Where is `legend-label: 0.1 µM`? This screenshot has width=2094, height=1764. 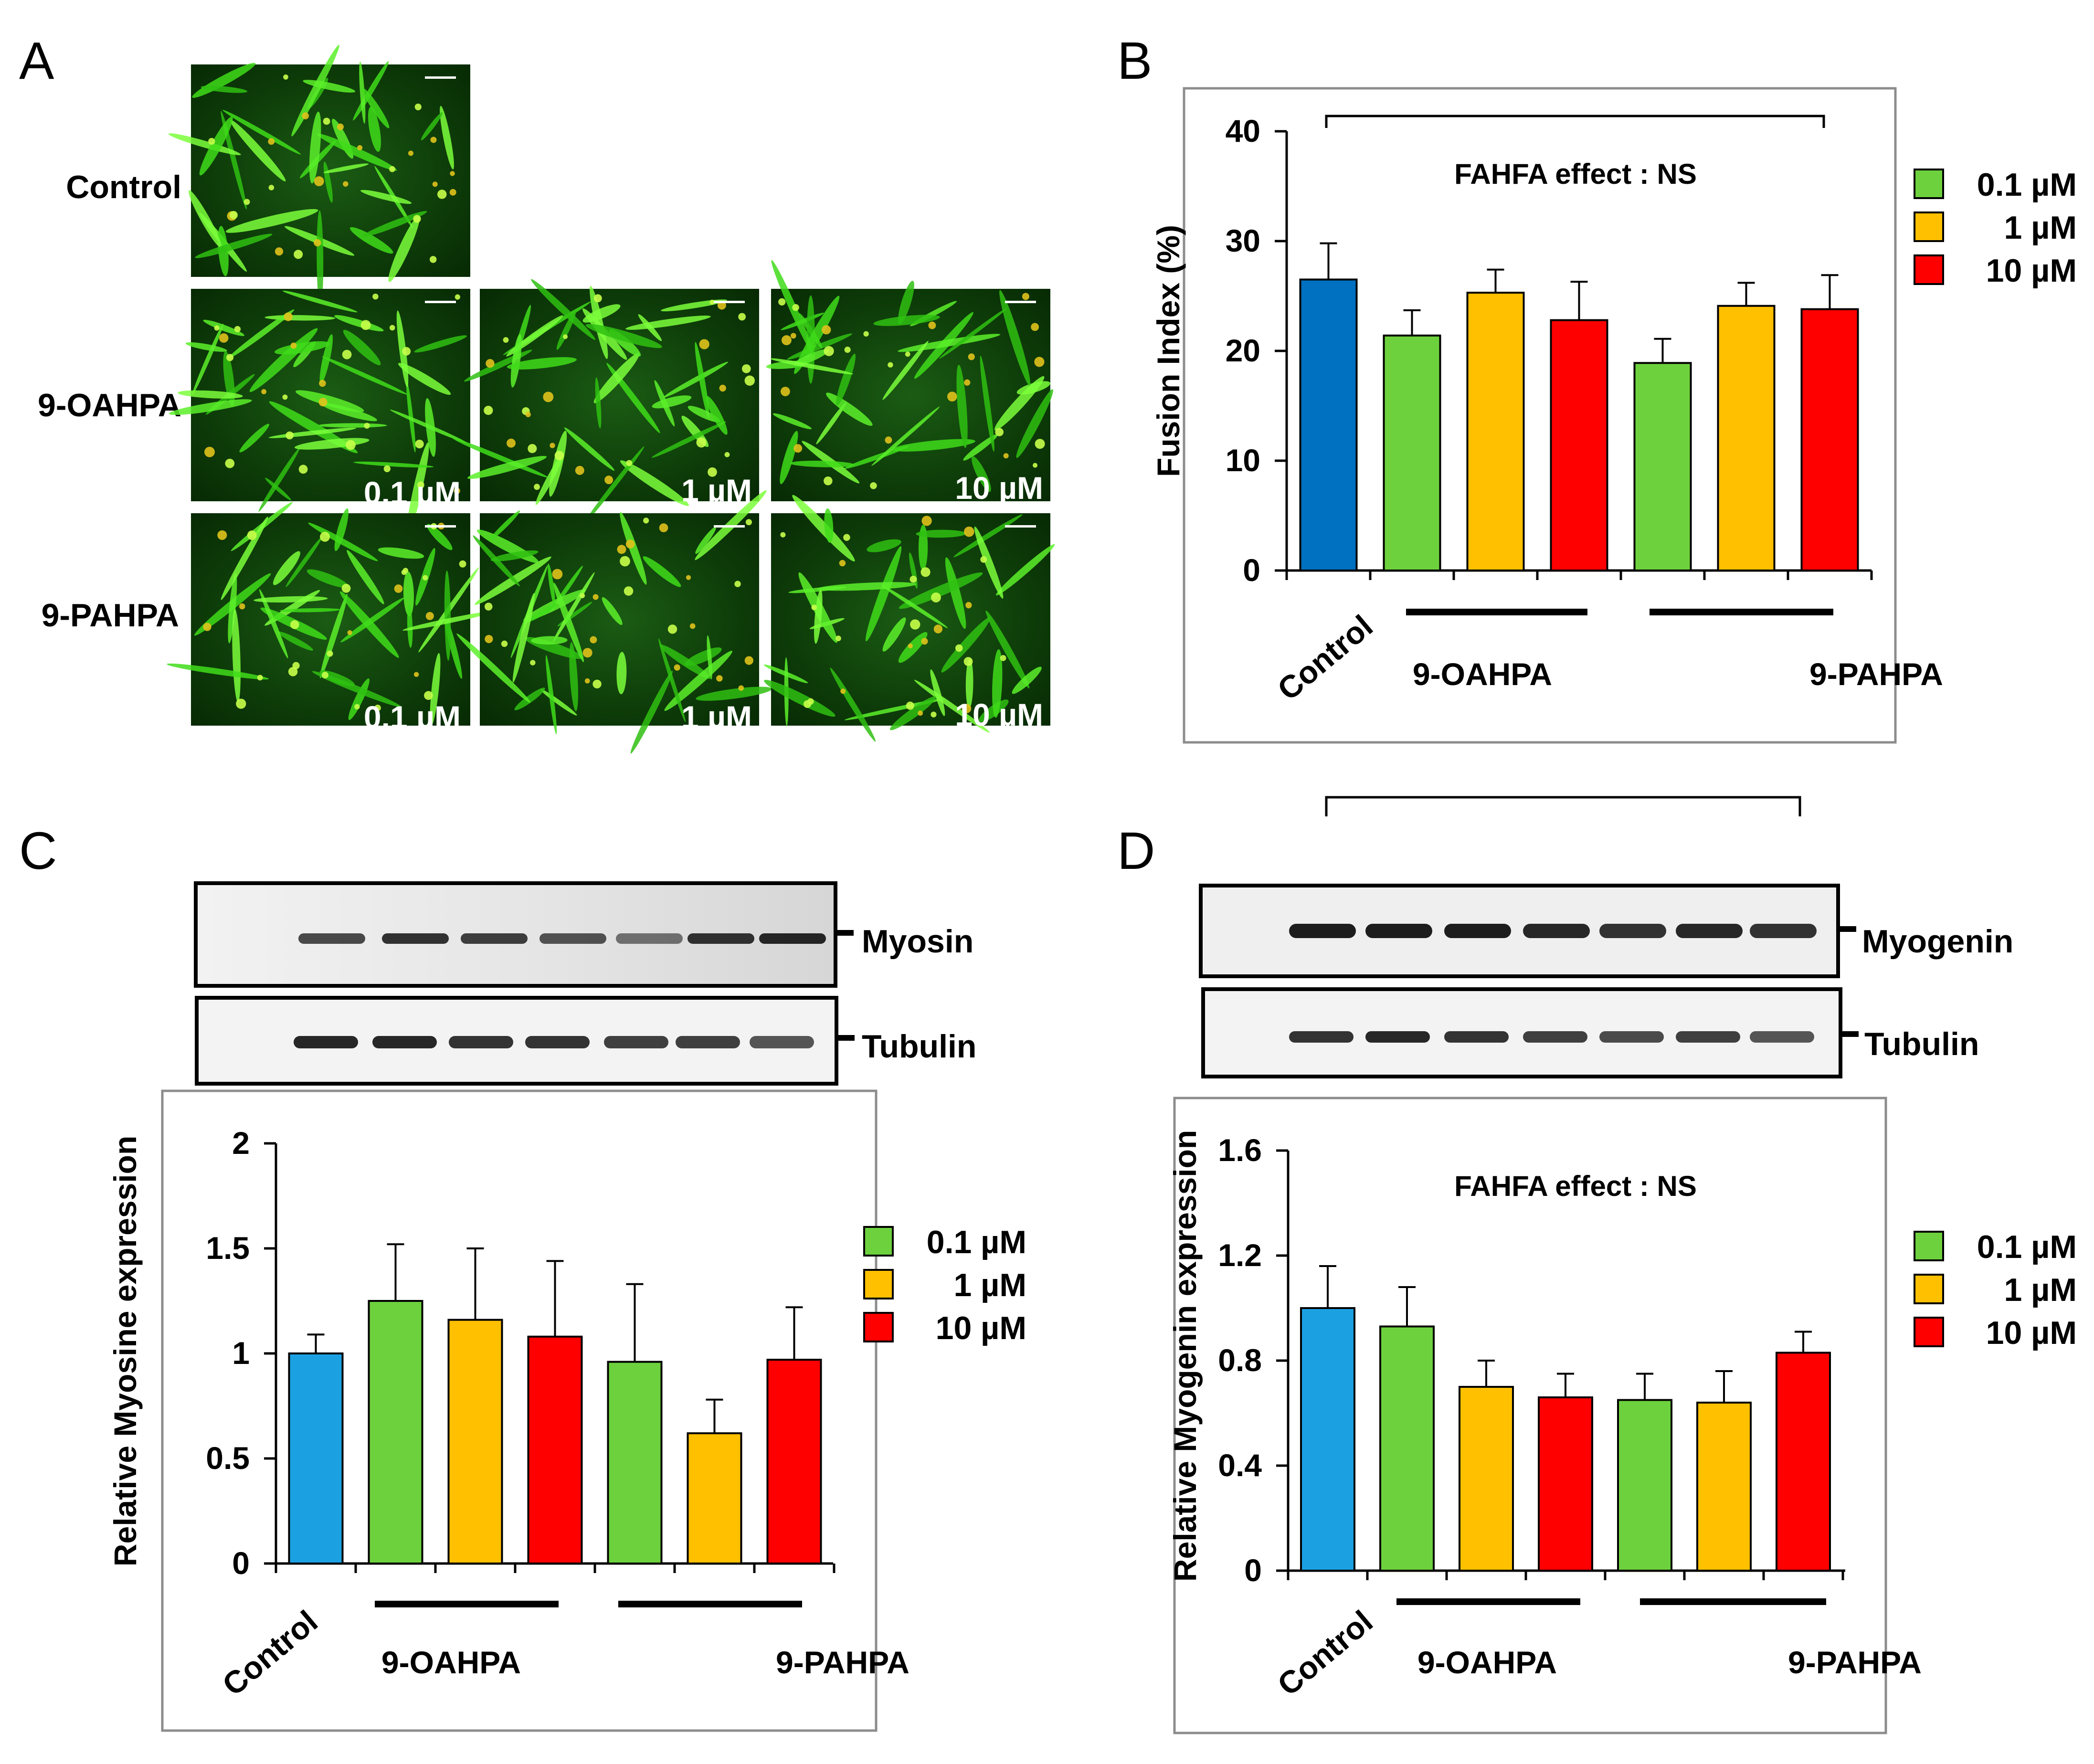
legend-label: 0.1 µM is located at coordinates (2027, 1247).